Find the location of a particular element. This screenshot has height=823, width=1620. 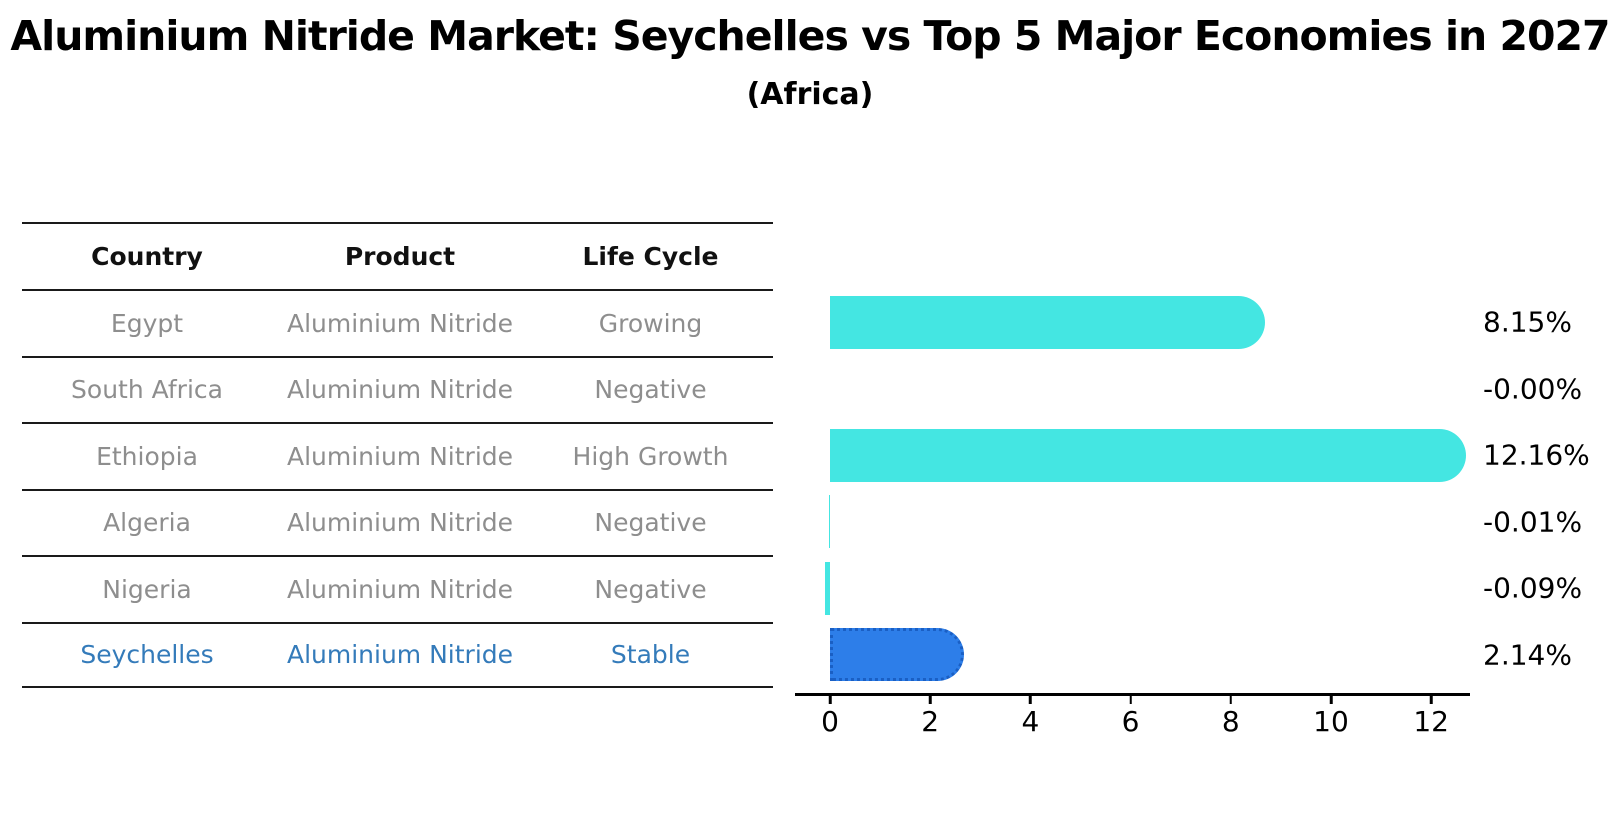

x-axis-tick-label: 2 is located at coordinates (930, 721).